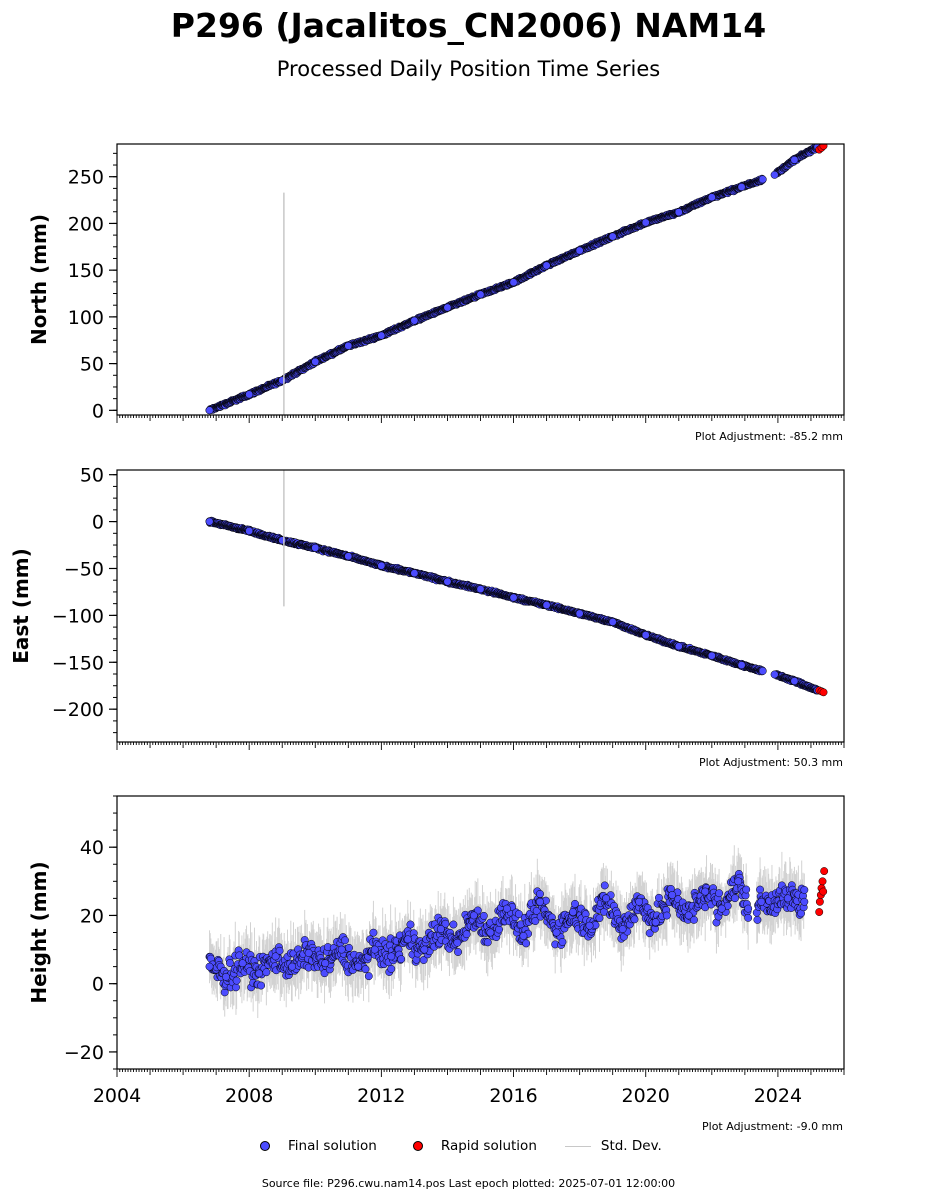 This screenshot has height=1200, width=937. I want to click on legend-std-label: Std. Dev., so click(631, 1146).